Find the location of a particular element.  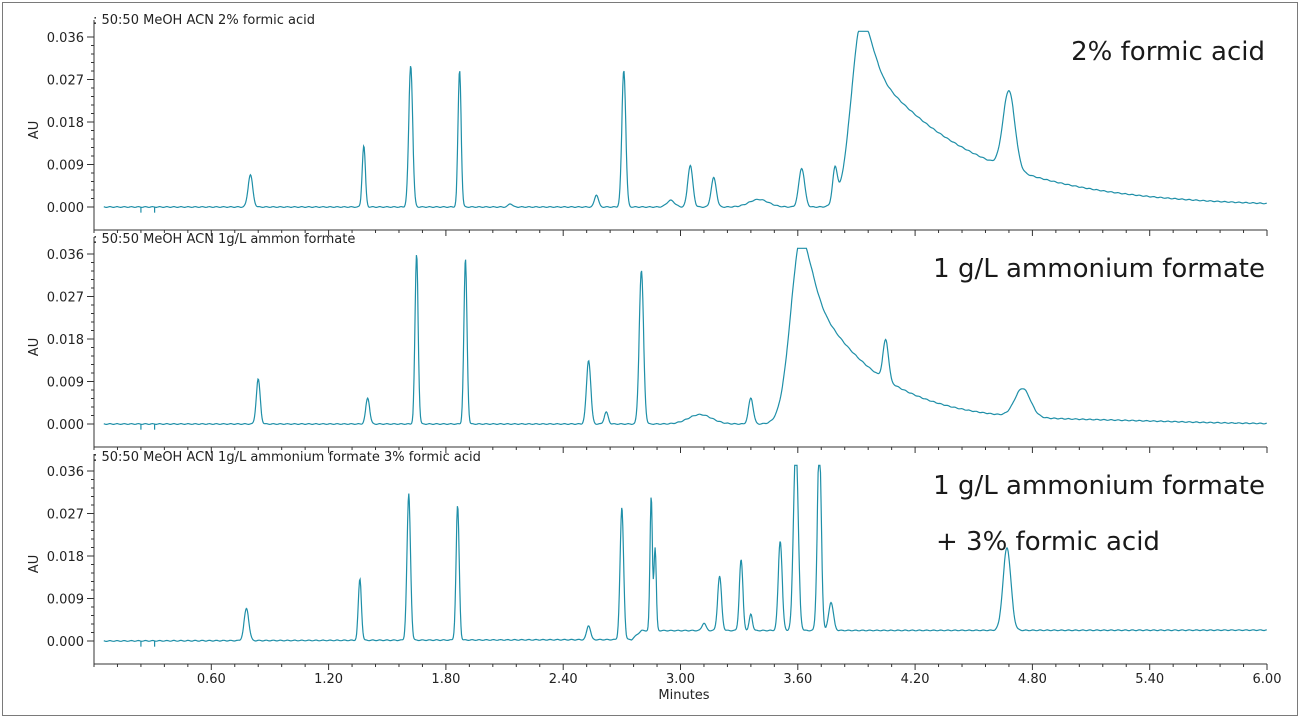

panel-1-y-tick-label: 0.000 is located at coordinates (65, 208).